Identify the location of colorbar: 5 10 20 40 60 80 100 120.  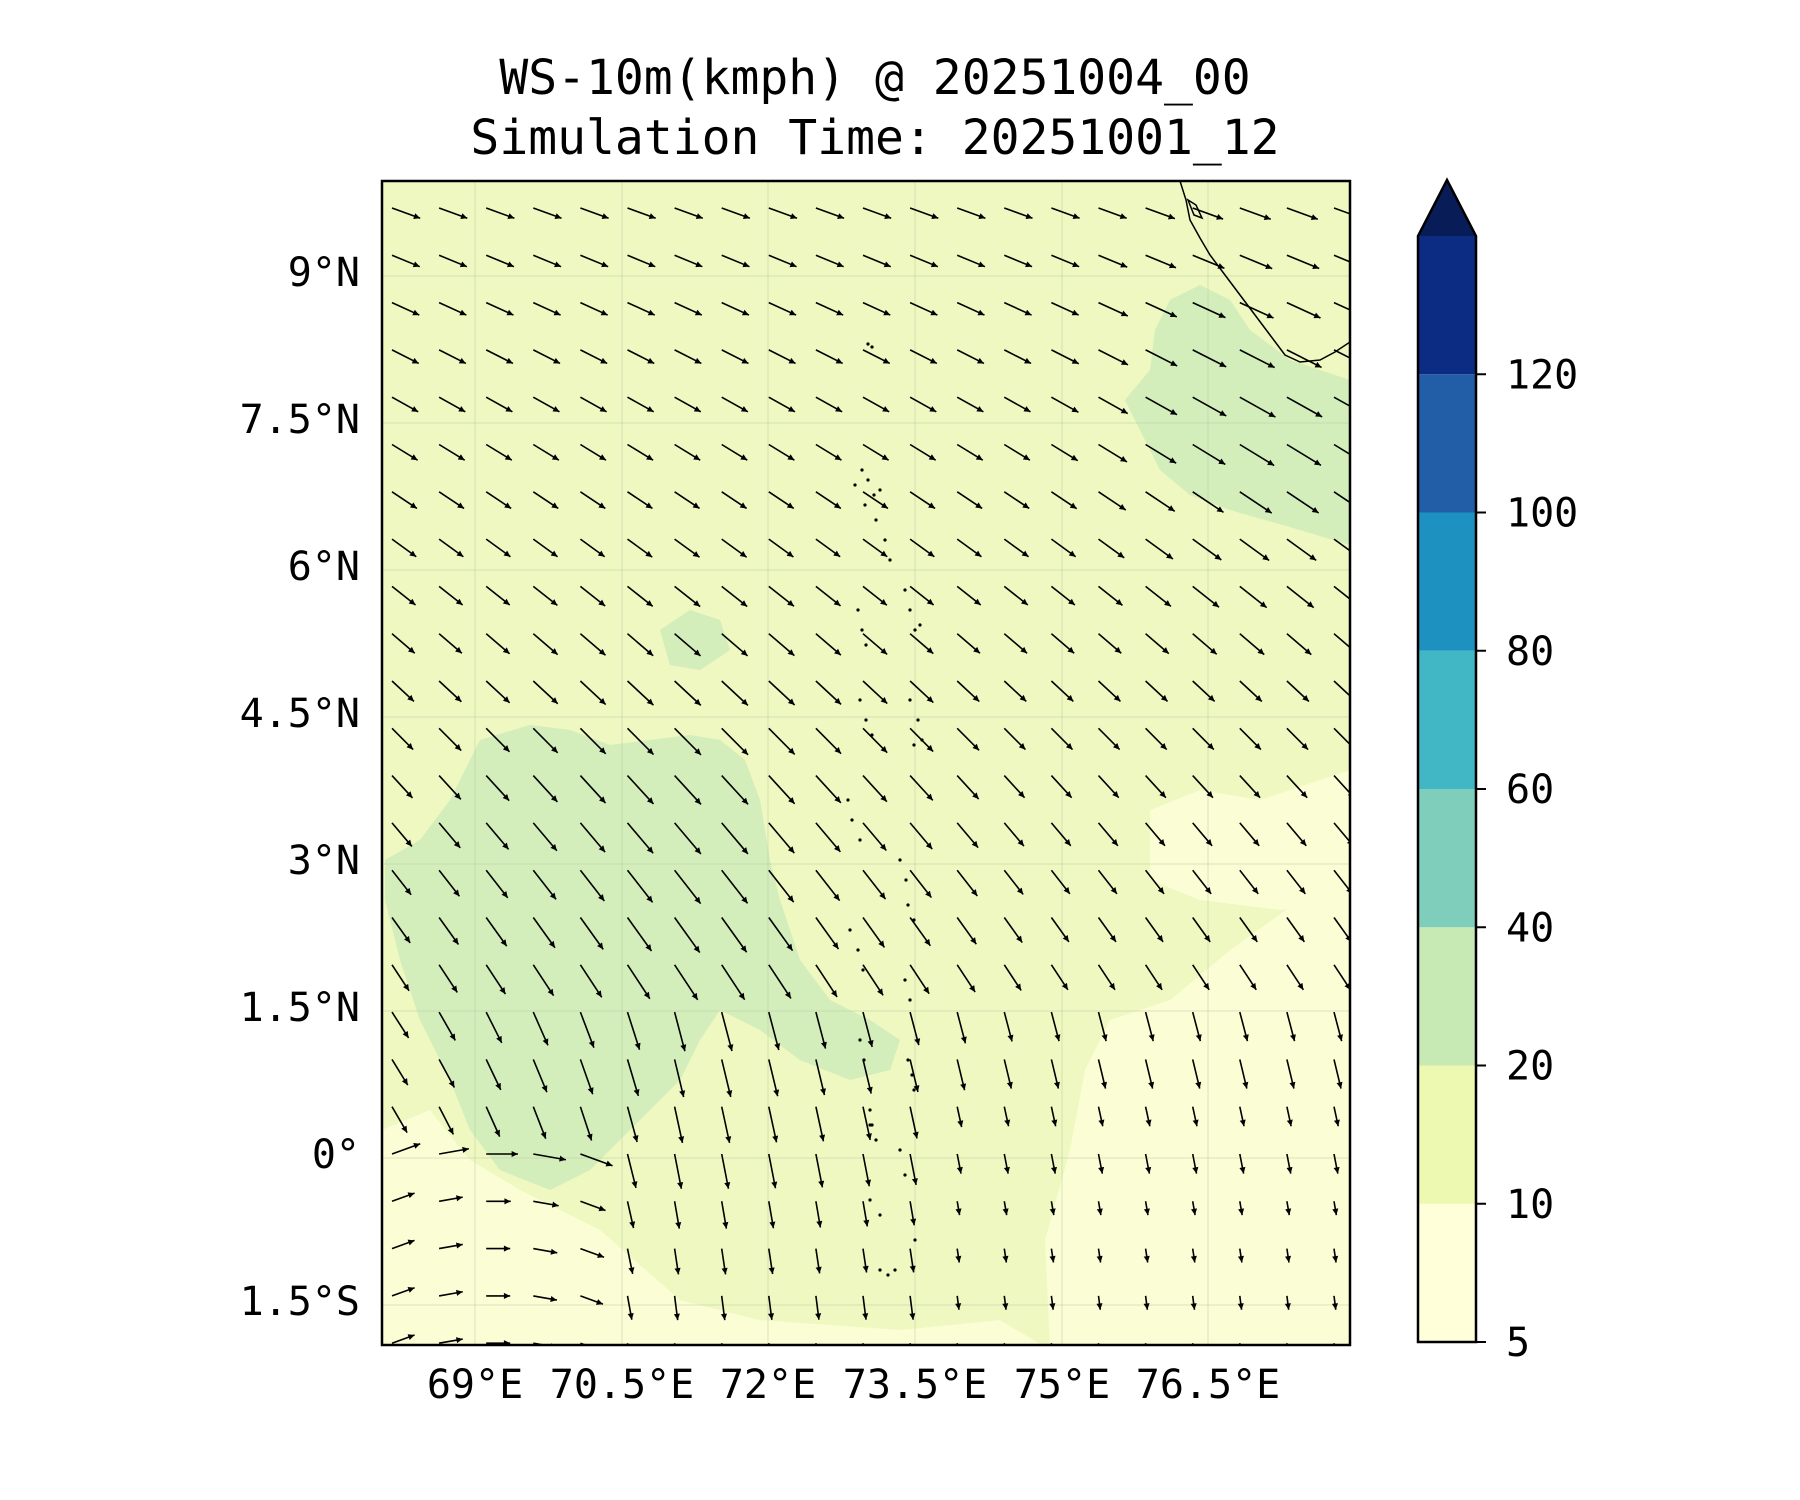
(1497, 771).